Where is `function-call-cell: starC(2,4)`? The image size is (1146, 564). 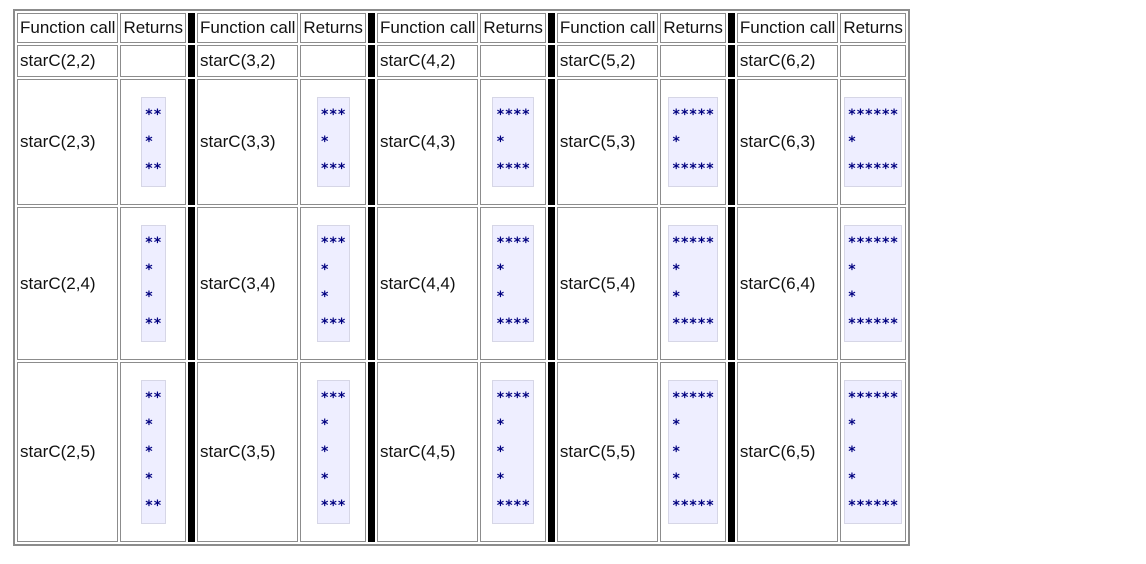 function-call-cell: starC(2,4) is located at coordinates (68, 283).